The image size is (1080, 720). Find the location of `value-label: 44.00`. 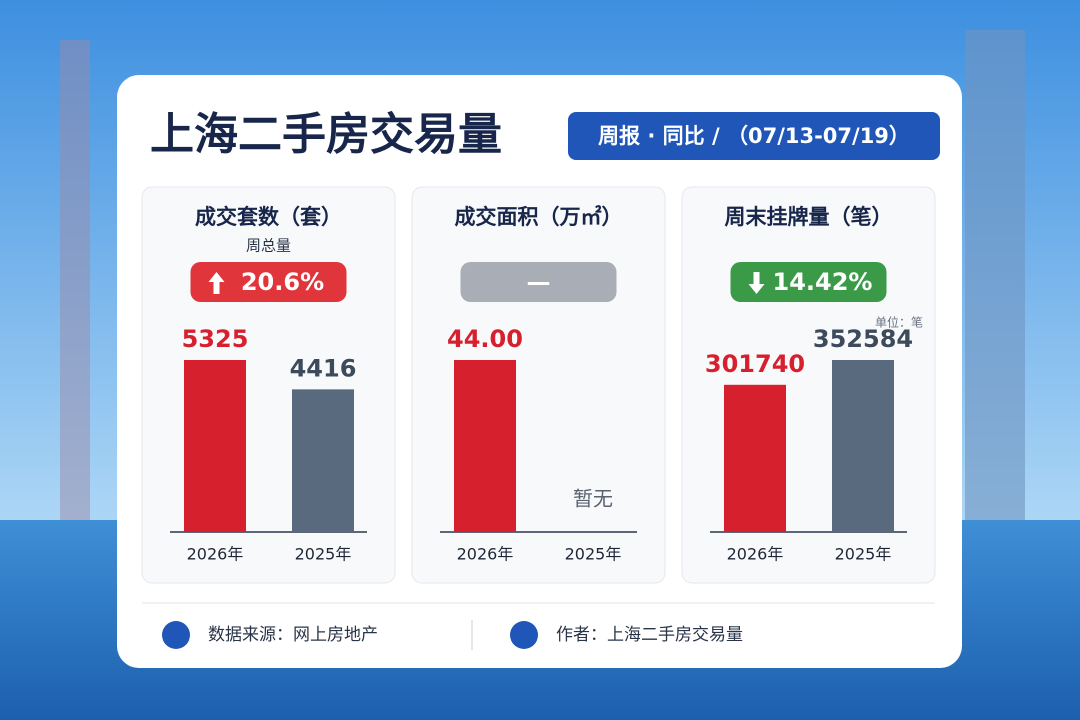

value-label: 44.00 is located at coordinates (485, 339).